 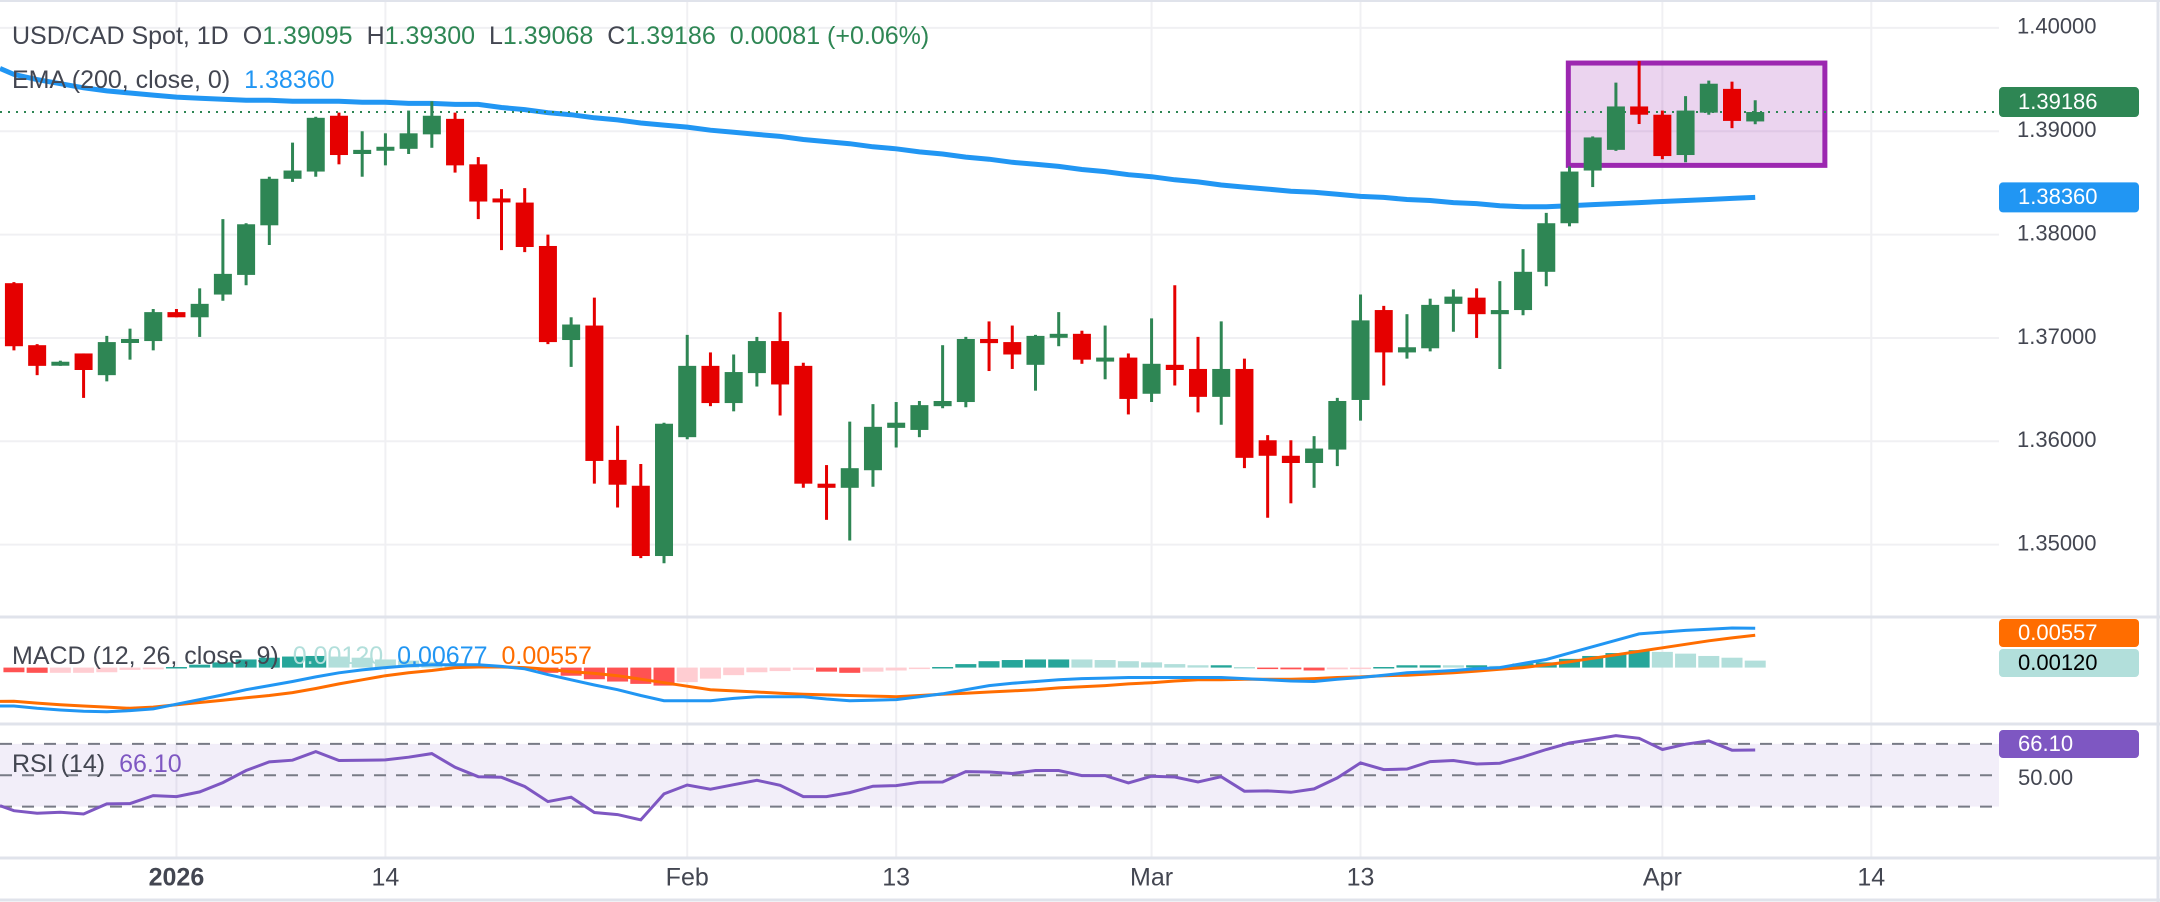 What do you see at coordinates (1696, 114) in the screenshot?
I see `consolidation-highlight-box` at bounding box center [1696, 114].